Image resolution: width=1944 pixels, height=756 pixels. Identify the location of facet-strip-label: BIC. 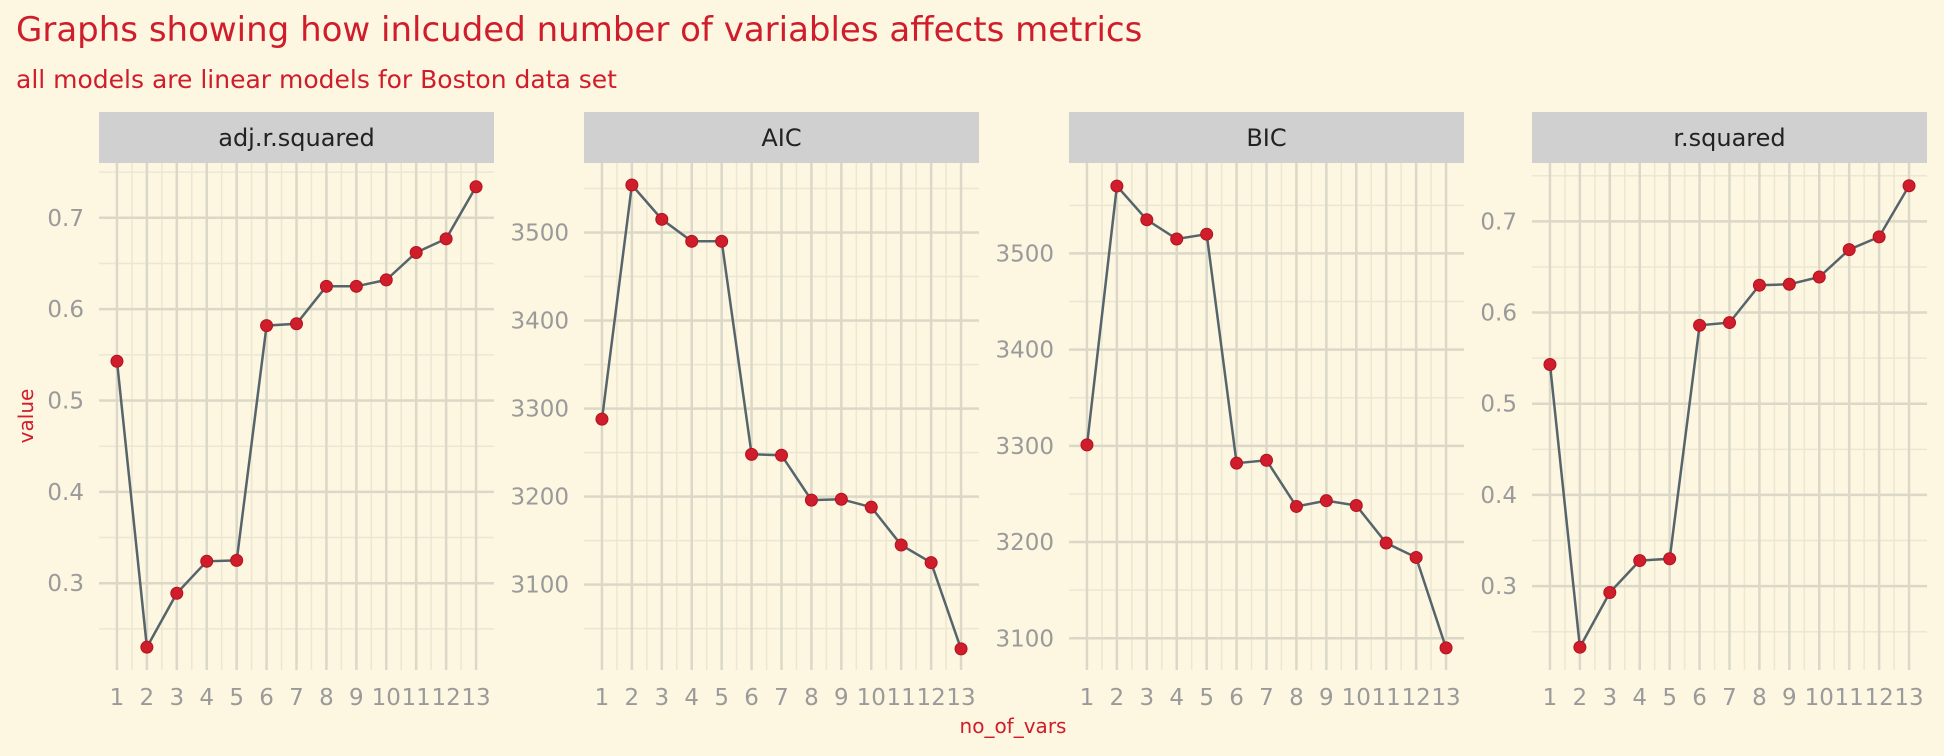
(1266, 138).